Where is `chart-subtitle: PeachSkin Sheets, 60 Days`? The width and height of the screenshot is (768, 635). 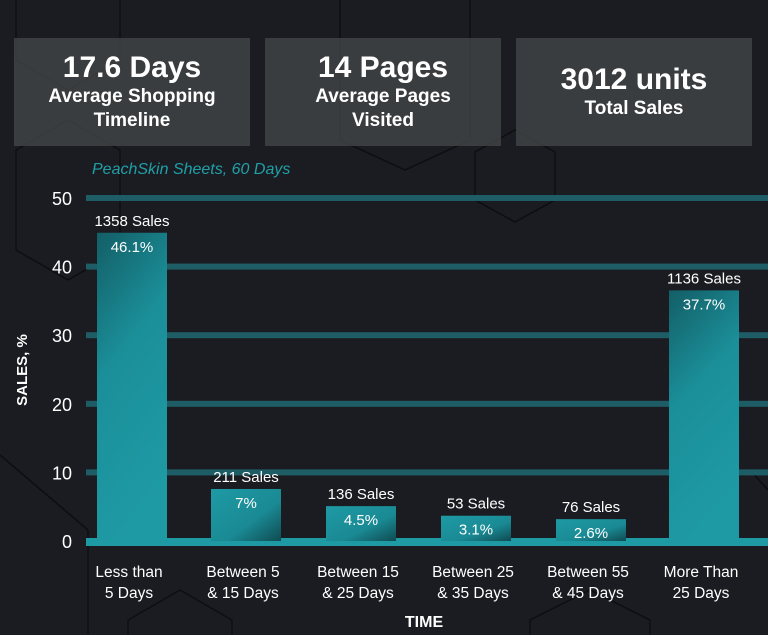
chart-subtitle: PeachSkin Sheets, 60 Days is located at coordinates (191, 169).